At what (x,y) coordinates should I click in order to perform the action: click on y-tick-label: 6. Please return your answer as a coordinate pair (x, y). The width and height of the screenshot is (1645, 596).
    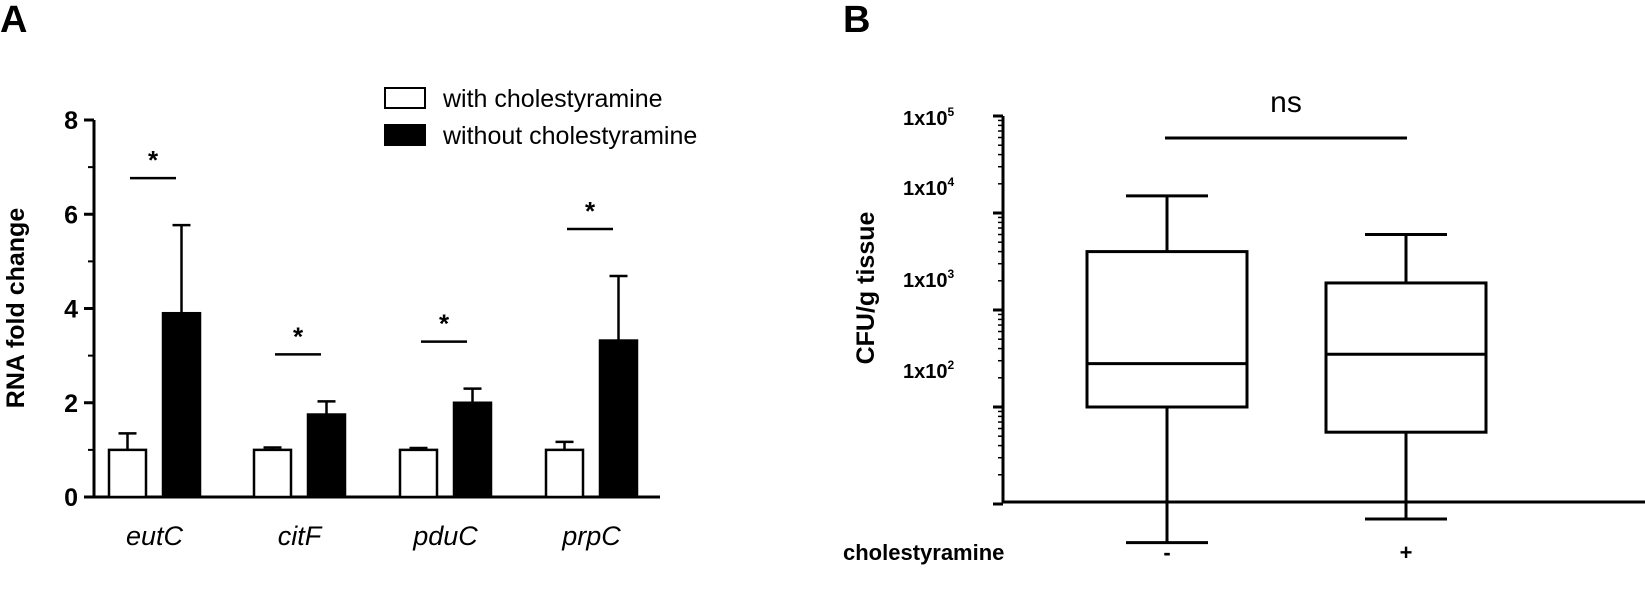
    Looking at the image, I should click on (71, 215).